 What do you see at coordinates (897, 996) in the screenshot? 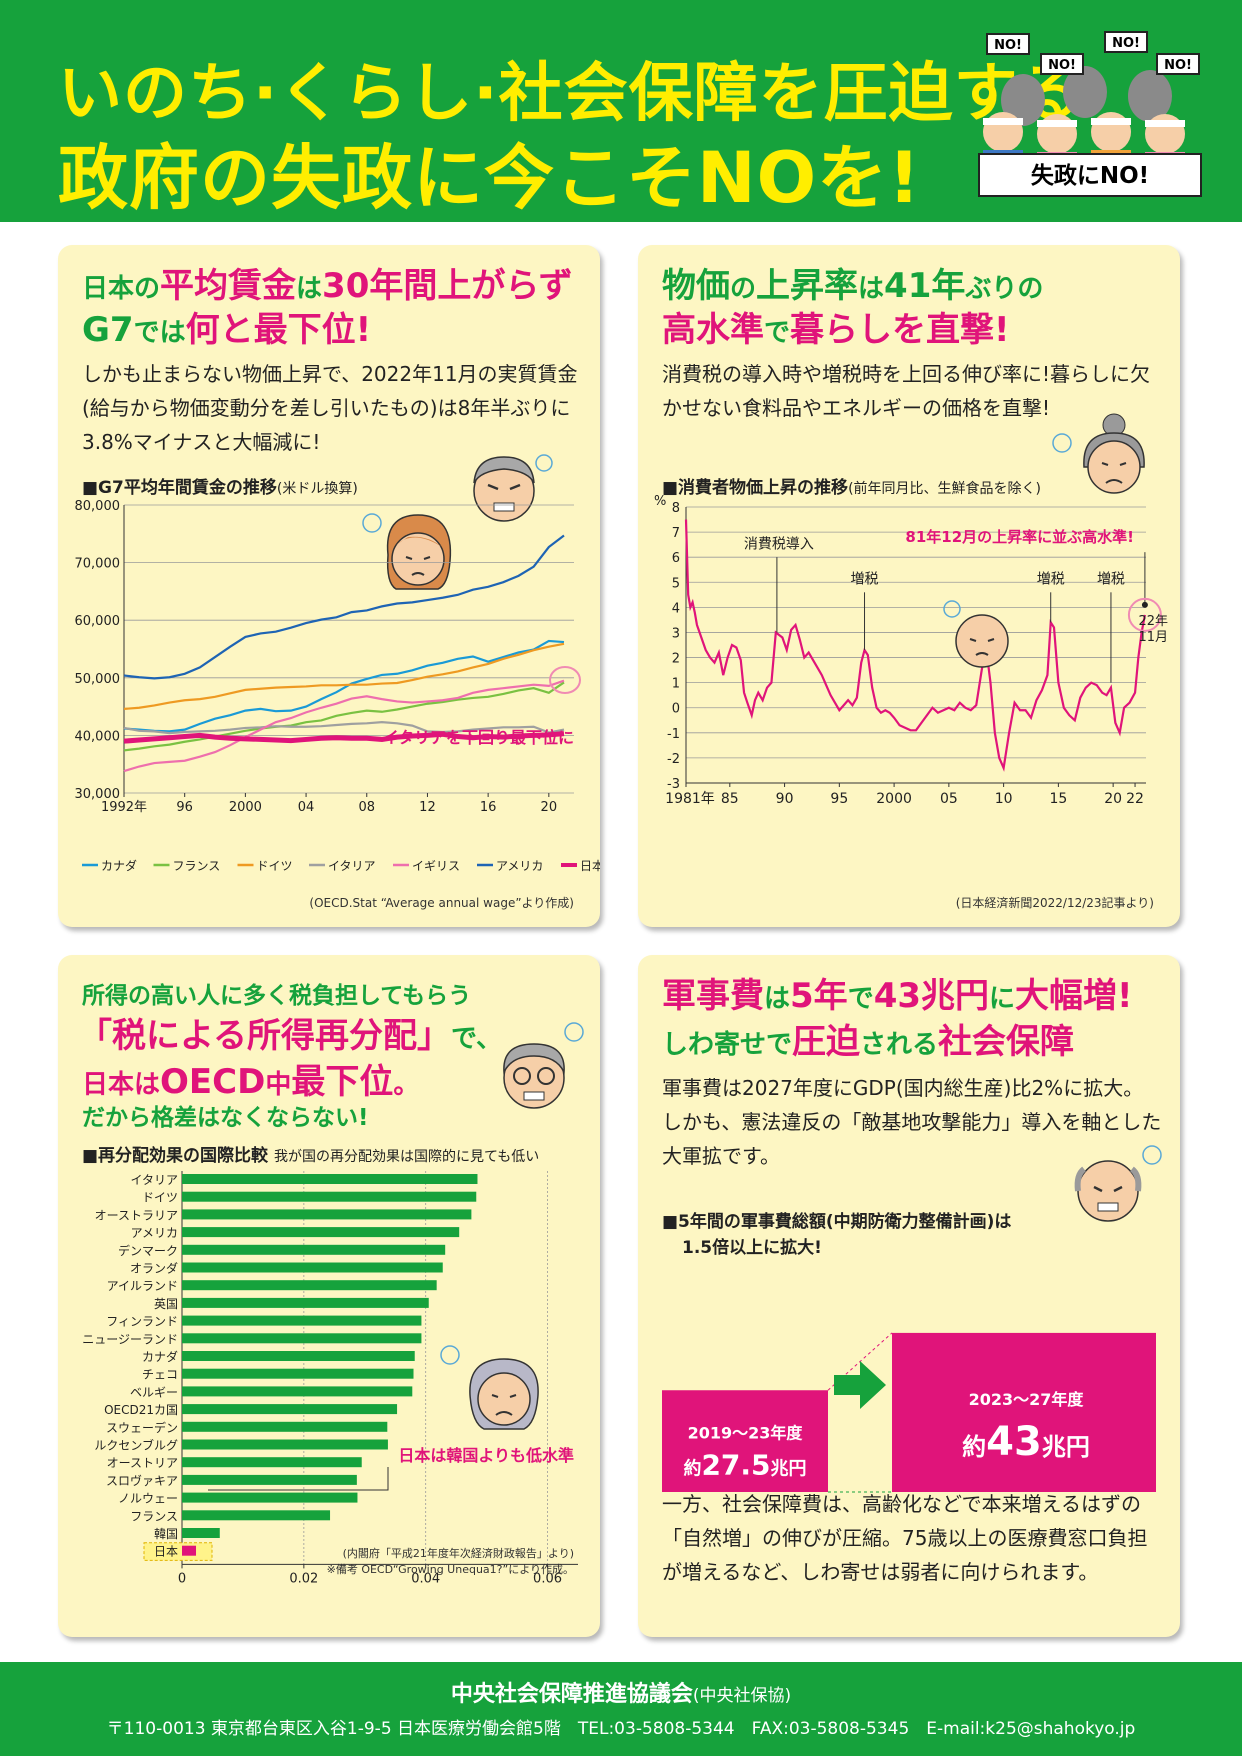
I see `military-title-line1: 軍事費は5年で43兆円に大幅増!` at bounding box center [897, 996].